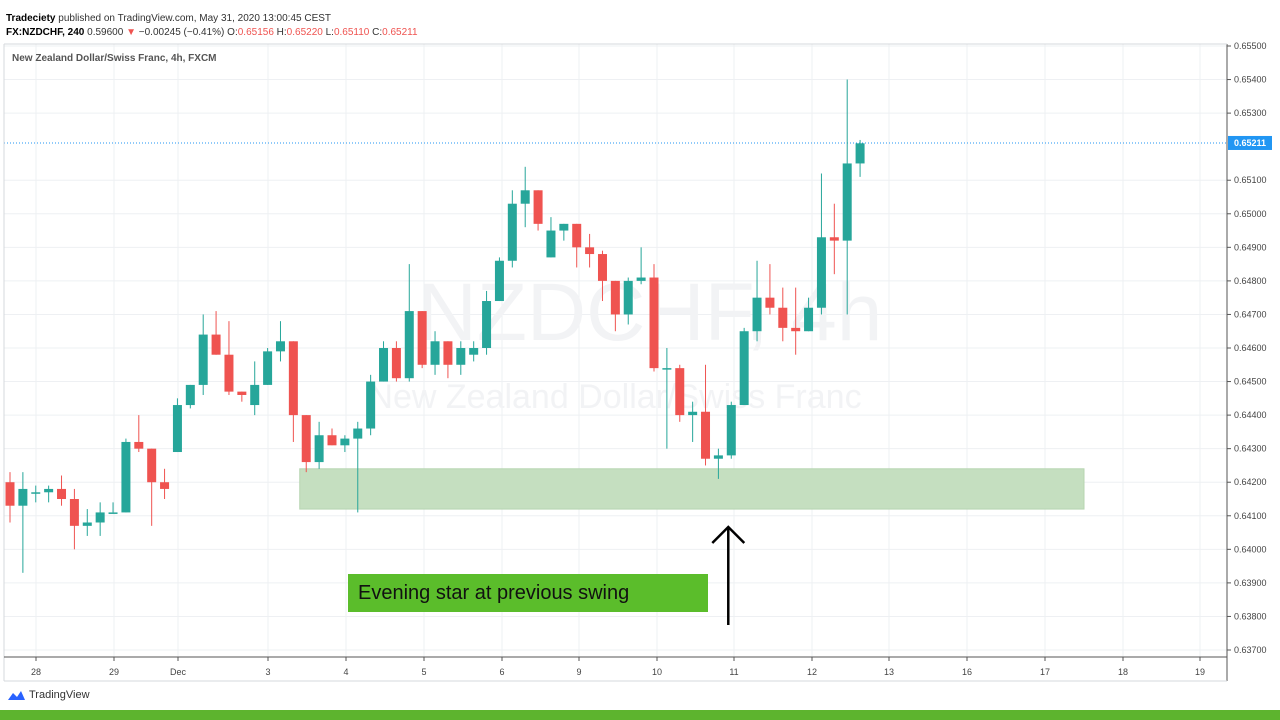  What do you see at coordinates (1250, 281) in the screenshot?
I see `y-tick-label: 0.64800` at bounding box center [1250, 281].